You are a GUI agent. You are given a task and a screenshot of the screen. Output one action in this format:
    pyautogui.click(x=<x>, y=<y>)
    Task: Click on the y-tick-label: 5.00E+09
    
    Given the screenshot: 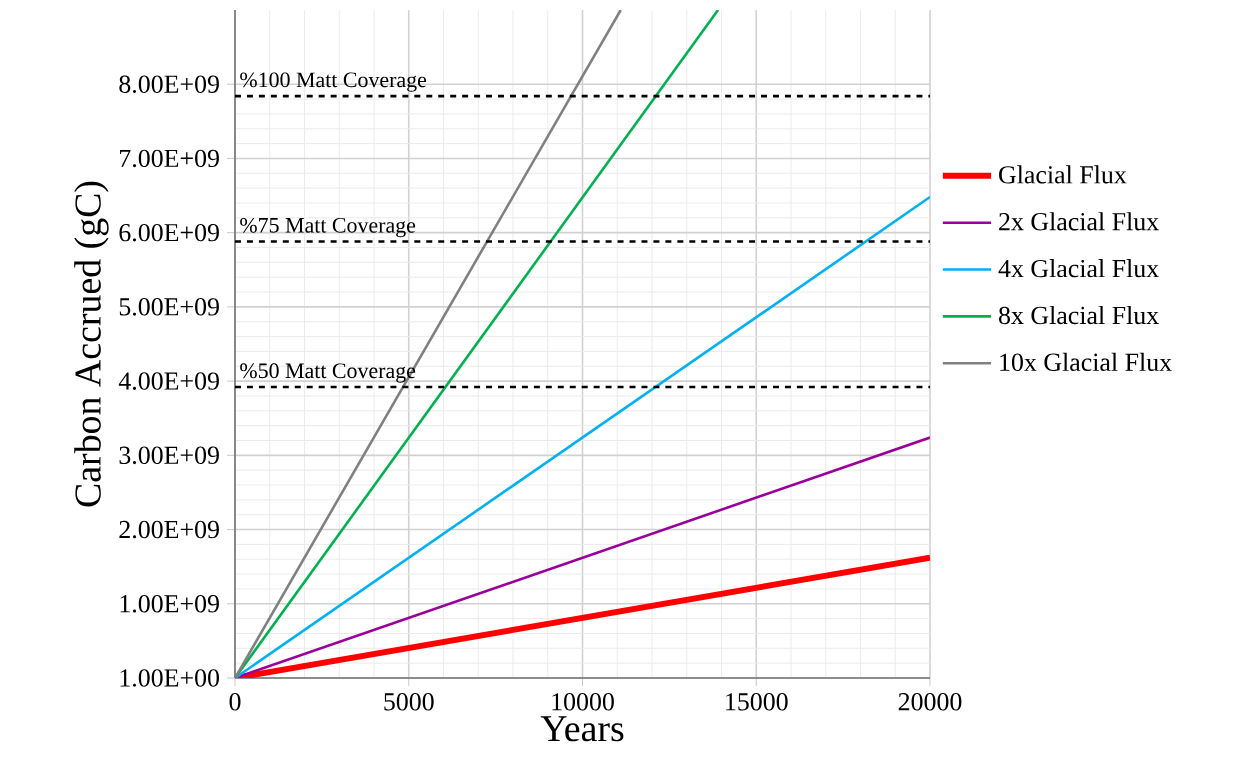 What is the action you would take?
    pyautogui.click(x=169, y=307)
    